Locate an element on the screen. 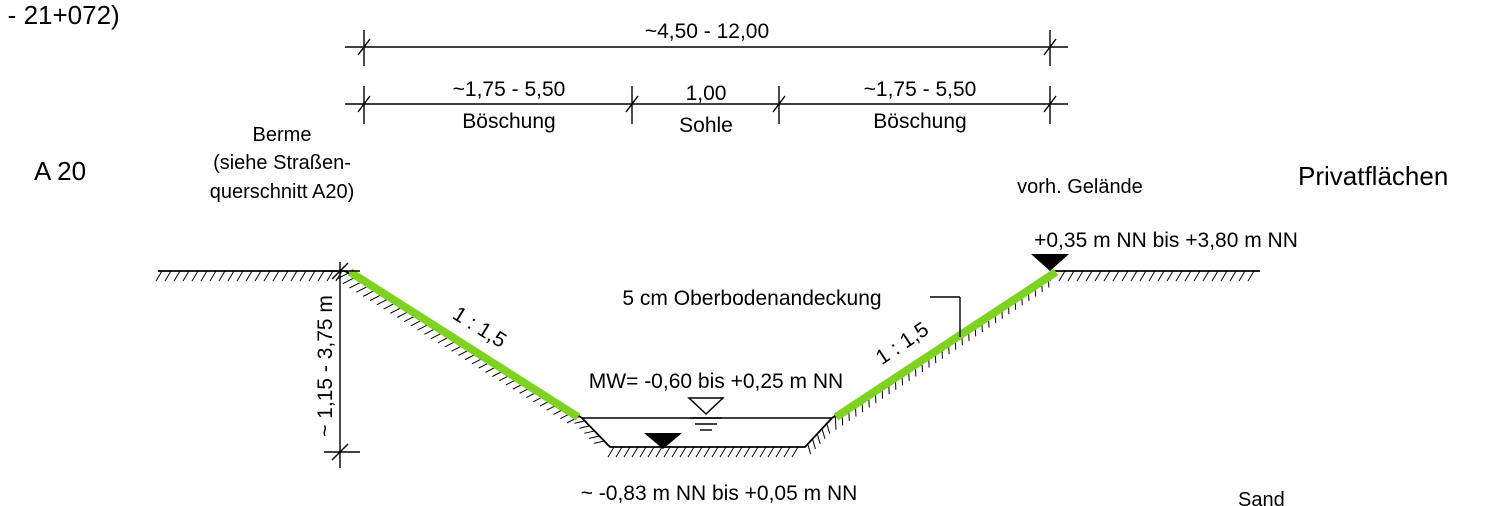 Image resolution: width=1498 pixels, height=506 pixels. a20-label: A 20 is located at coordinates (60, 171).